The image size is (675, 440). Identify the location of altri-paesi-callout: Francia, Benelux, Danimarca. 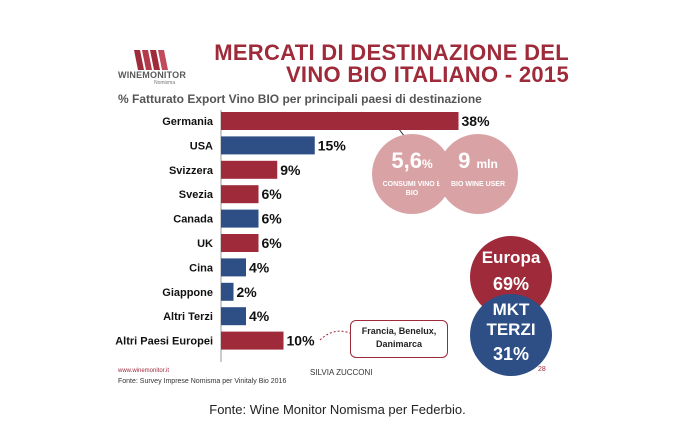
(399, 339).